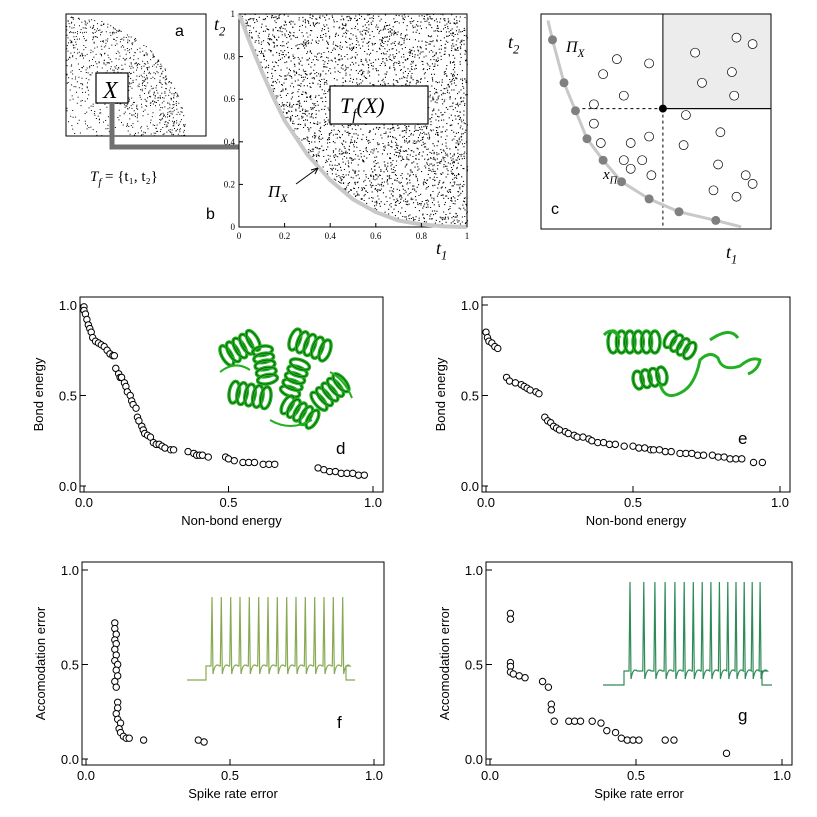  I want to click on g-xlabel: Spike rate error, so click(639, 793).